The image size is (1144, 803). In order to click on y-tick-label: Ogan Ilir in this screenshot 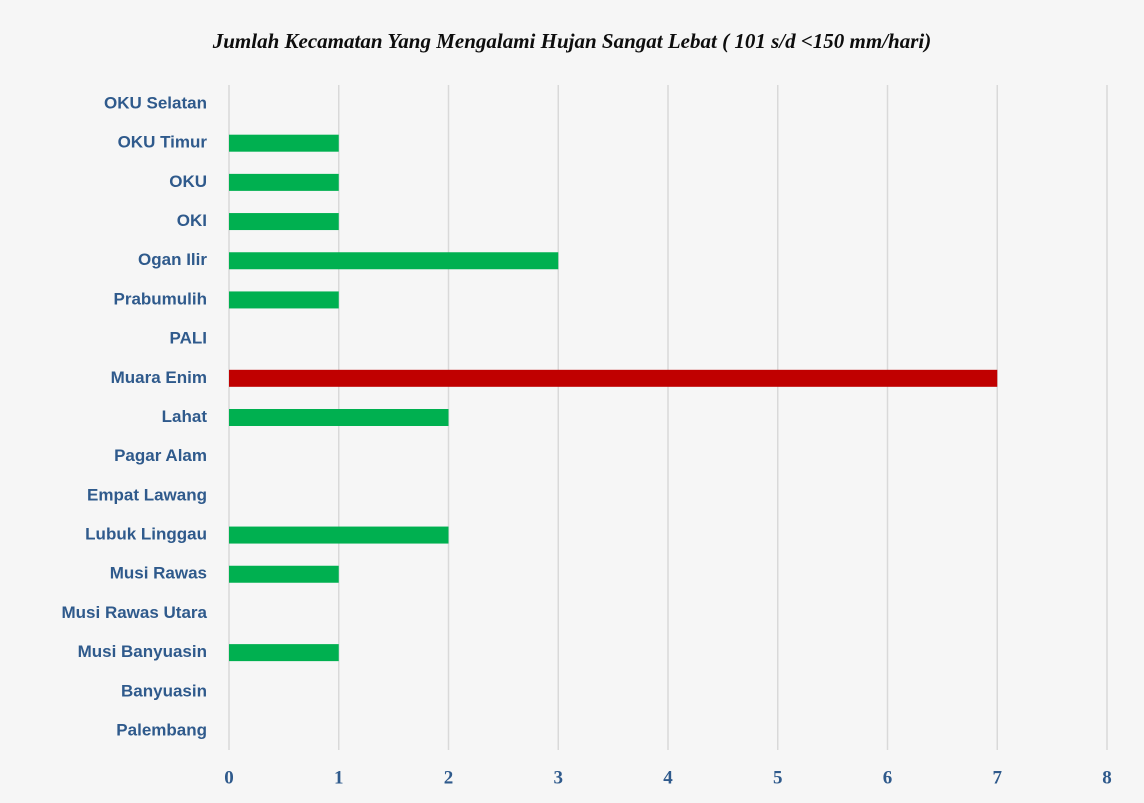, I will do `click(172, 259)`.